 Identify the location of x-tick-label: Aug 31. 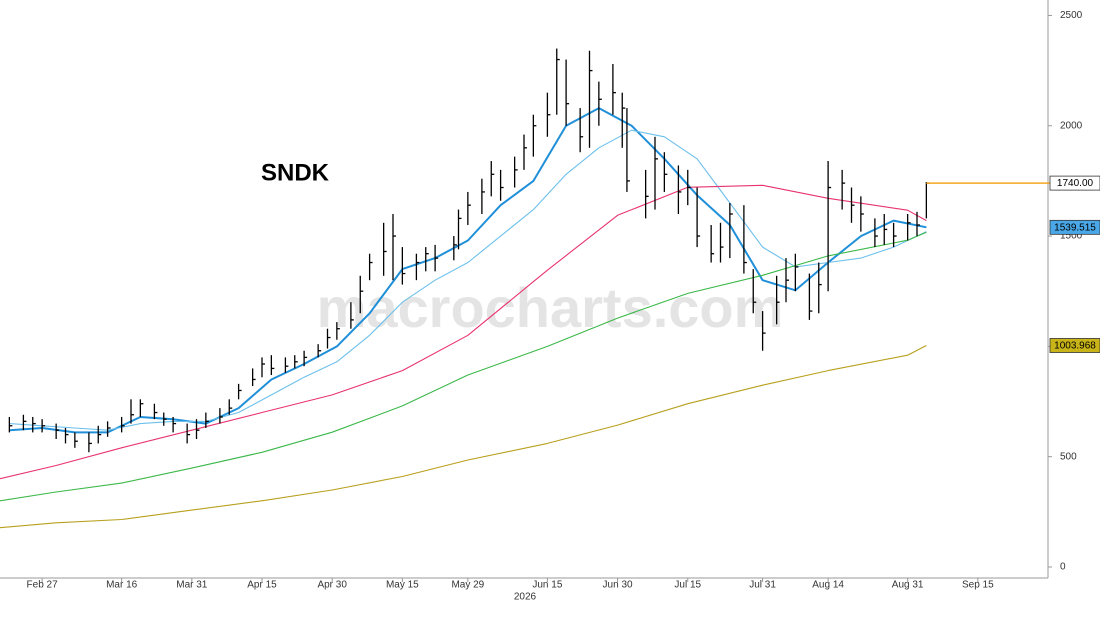
(908, 585).